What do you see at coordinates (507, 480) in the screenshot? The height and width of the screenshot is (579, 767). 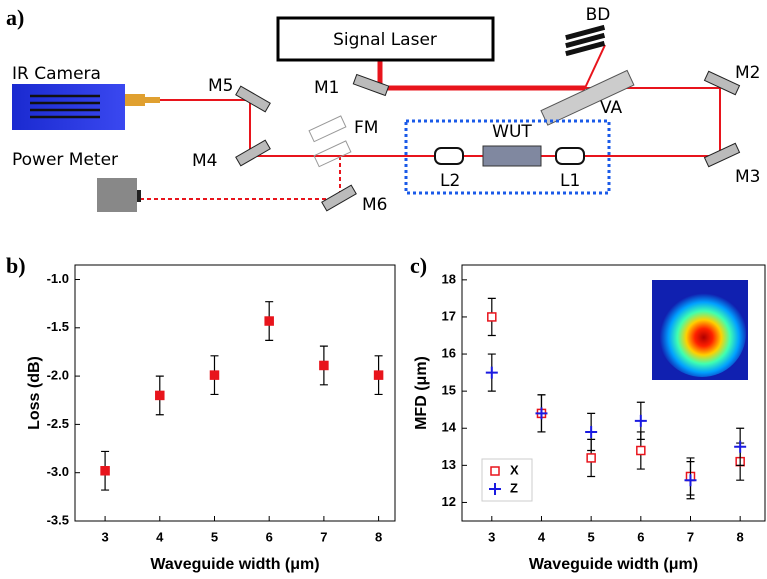 I see `legend` at bounding box center [507, 480].